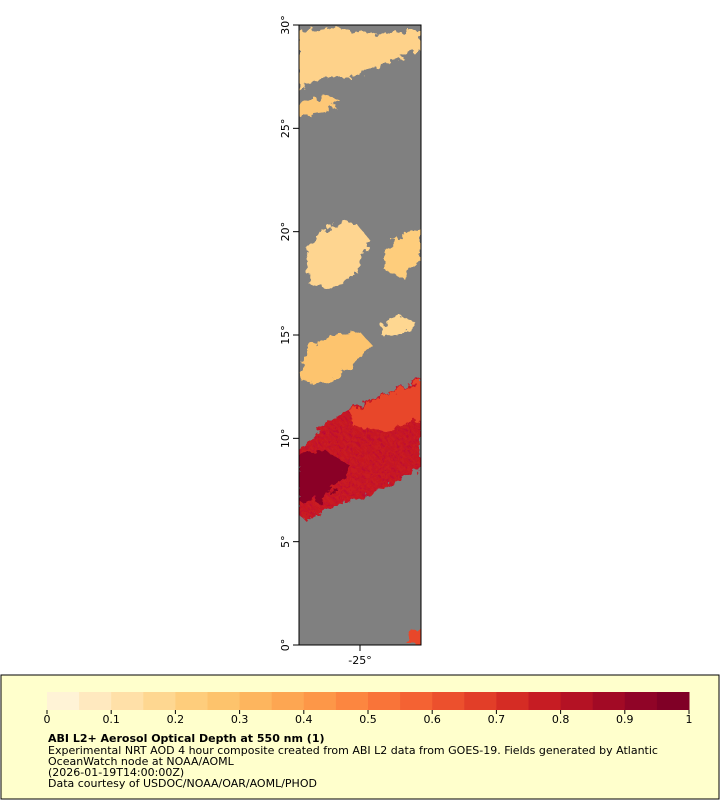  What do you see at coordinates (285, 541) in the screenshot?
I see `lat-tick-label: 5°` at bounding box center [285, 541].